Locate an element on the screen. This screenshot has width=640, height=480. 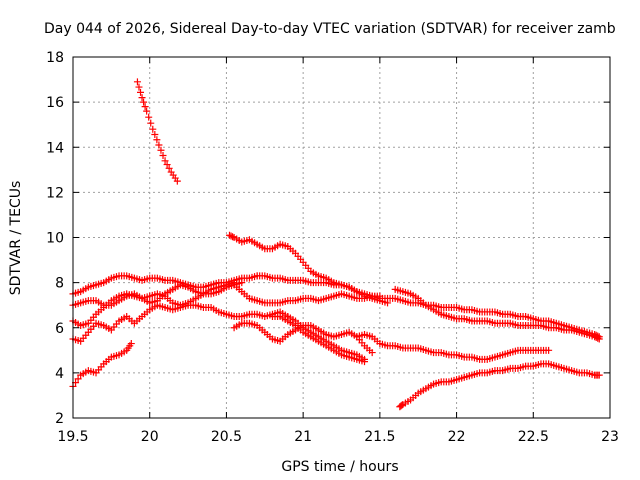
y-tick-label: 12 is located at coordinates (55, 193).